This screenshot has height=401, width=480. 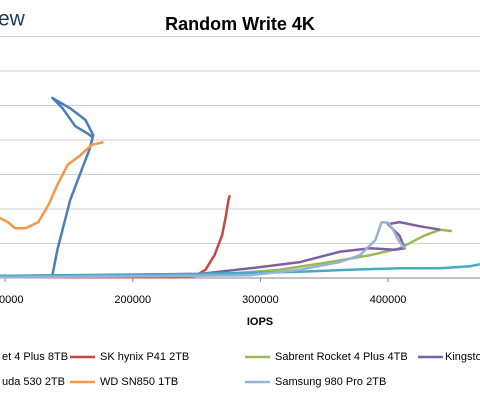 I want to click on chart-title: Random Write 4K, so click(x=240, y=24).